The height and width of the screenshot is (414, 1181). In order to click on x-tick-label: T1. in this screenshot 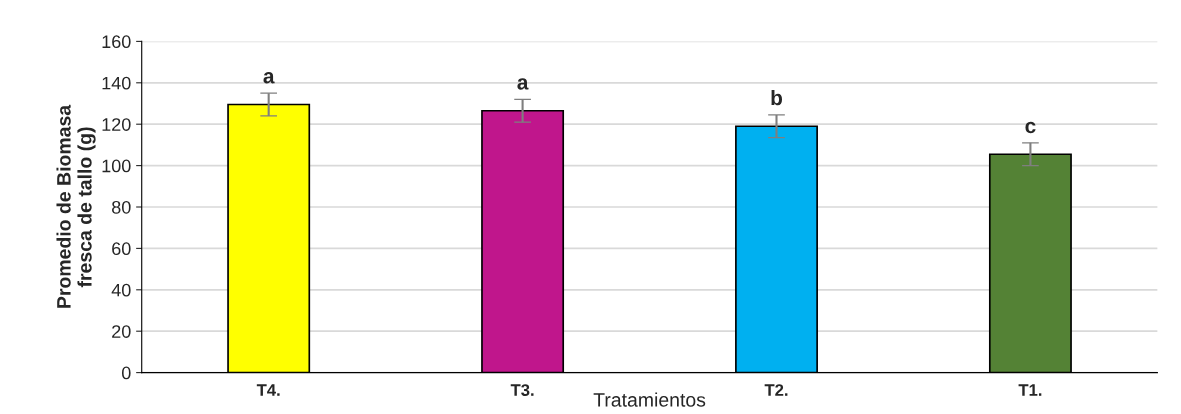, I will do `click(1030, 390)`.